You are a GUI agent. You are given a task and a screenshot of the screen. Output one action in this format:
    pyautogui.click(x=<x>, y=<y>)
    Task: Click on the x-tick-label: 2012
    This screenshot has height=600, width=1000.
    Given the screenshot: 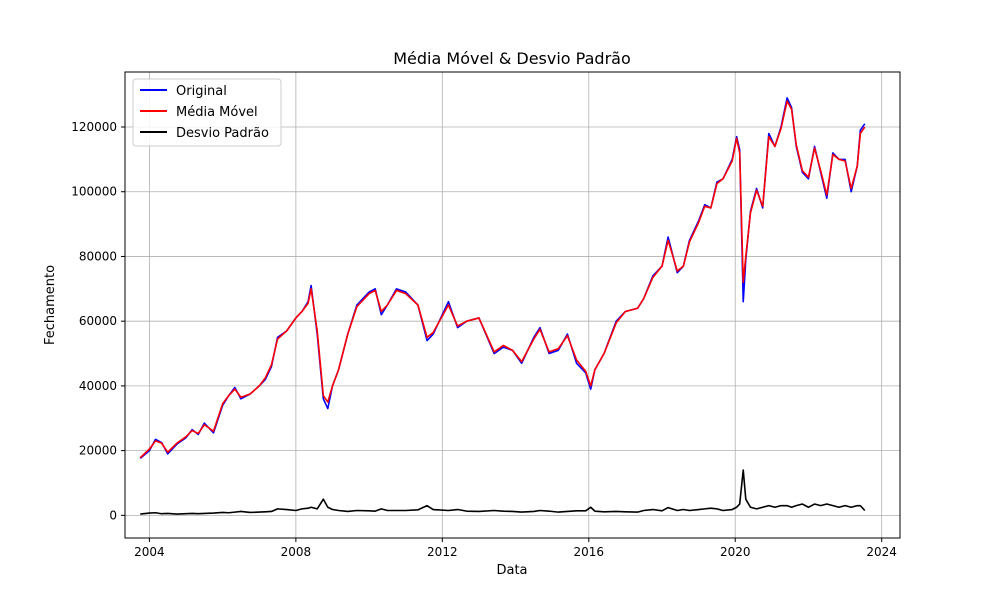 What is the action you would take?
    pyautogui.click(x=442, y=552)
    